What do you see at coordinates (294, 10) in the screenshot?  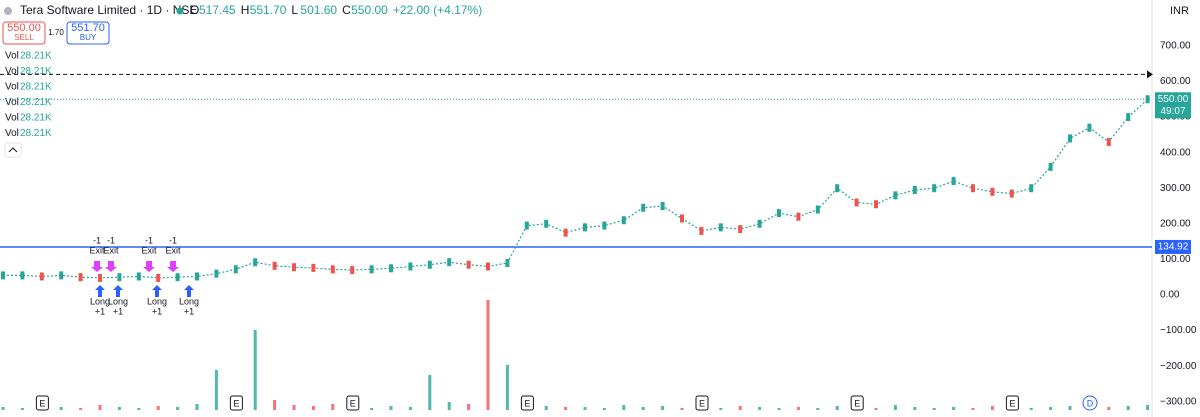 I see `ohlc-key: L` at bounding box center [294, 10].